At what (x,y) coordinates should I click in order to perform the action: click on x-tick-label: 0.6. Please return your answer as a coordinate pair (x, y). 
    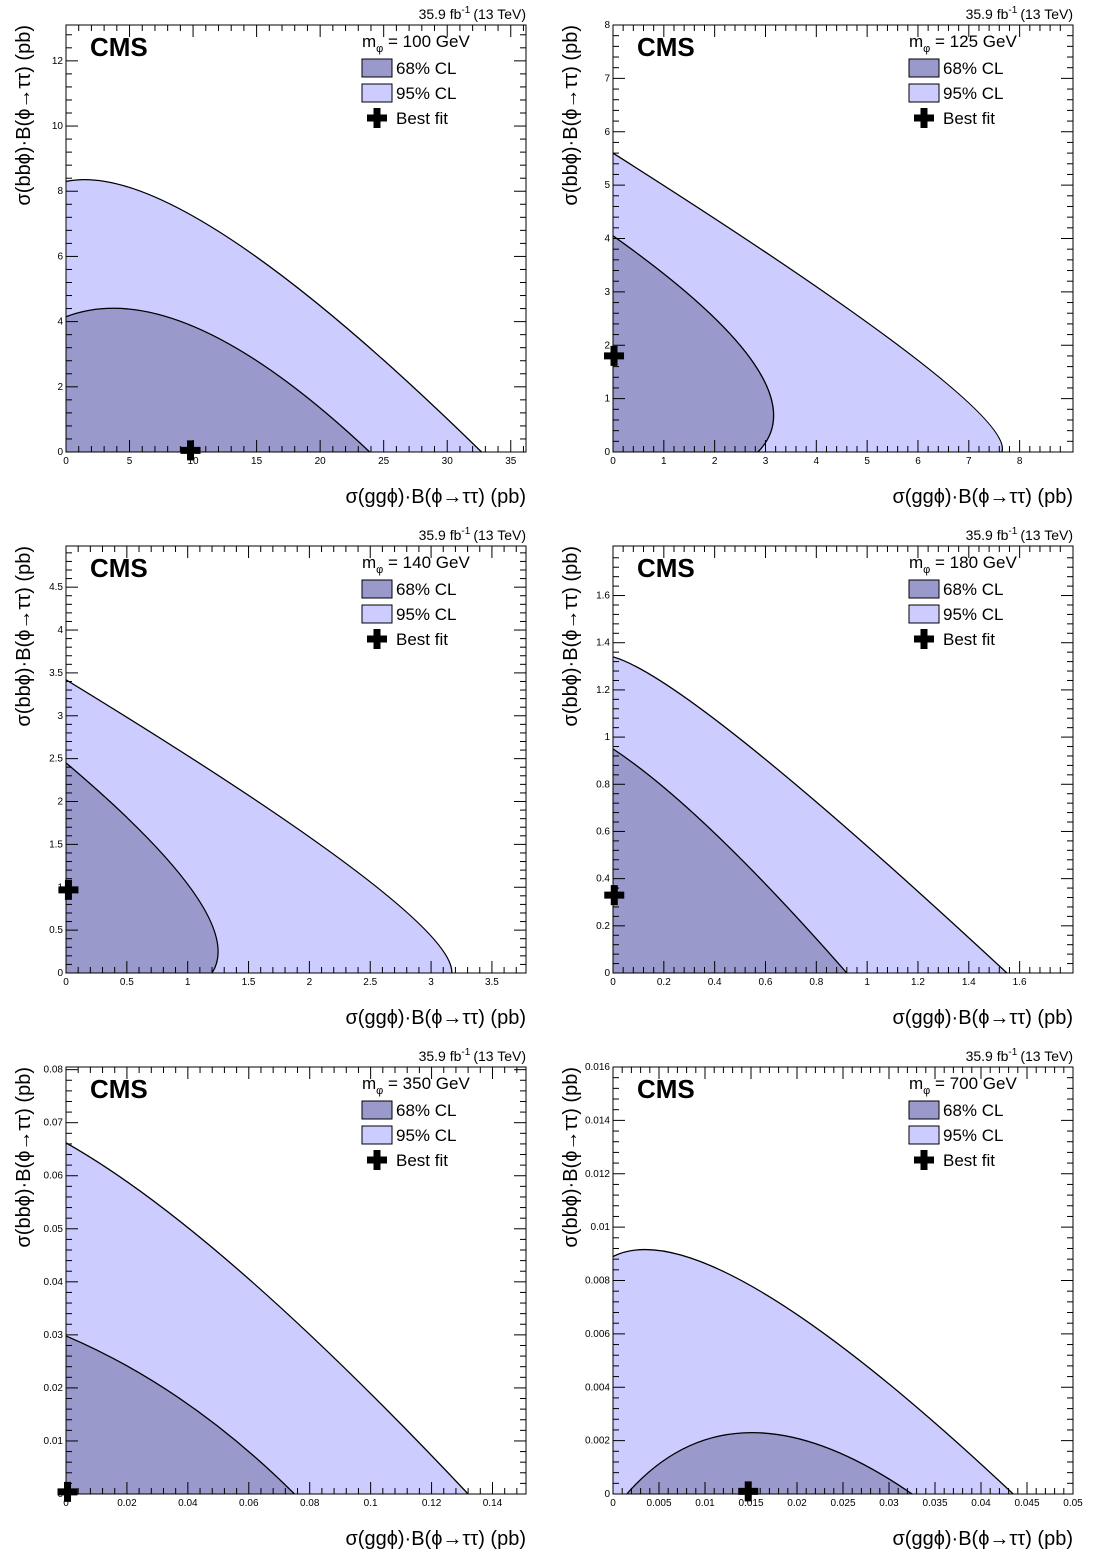
    Looking at the image, I should click on (766, 982).